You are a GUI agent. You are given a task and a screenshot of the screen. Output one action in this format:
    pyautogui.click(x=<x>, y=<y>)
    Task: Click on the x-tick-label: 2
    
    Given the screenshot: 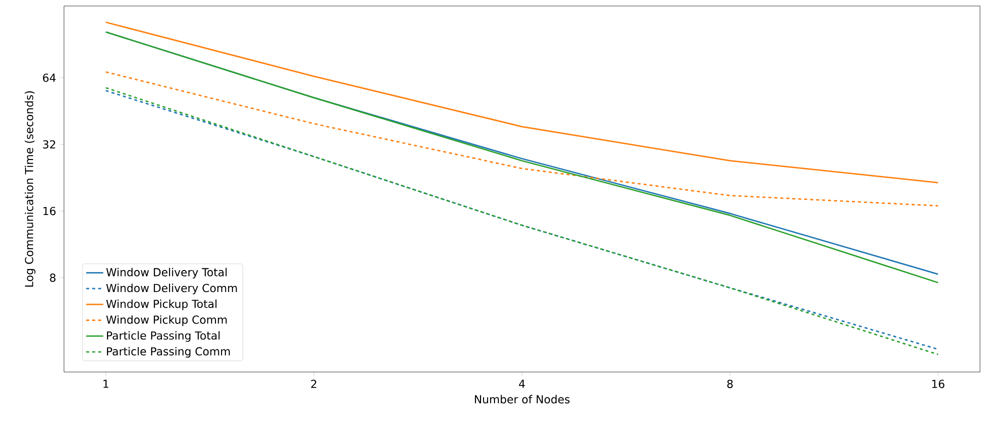 What is the action you would take?
    pyautogui.click(x=313, y=384)
    